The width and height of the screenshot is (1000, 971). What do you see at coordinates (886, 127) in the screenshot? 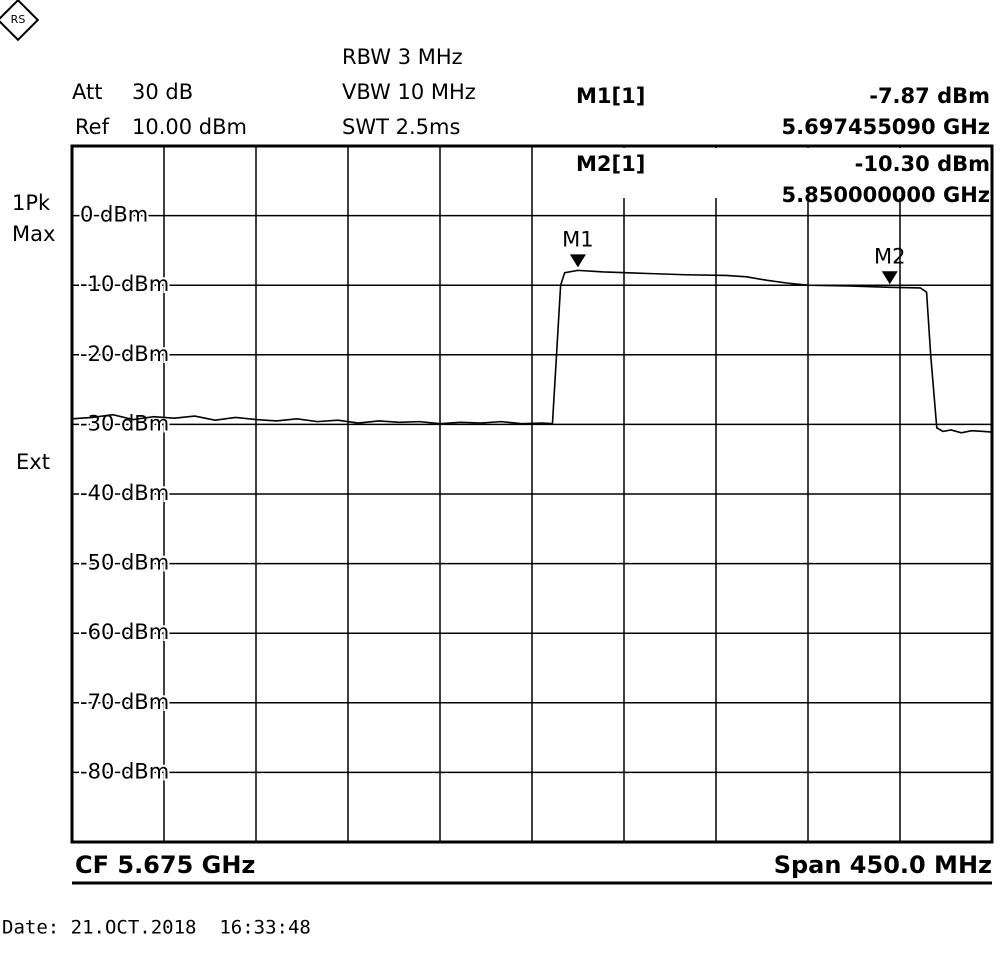
I see `marker-frequency: 5.697455090 GHz` at bounding box center [886, 127].